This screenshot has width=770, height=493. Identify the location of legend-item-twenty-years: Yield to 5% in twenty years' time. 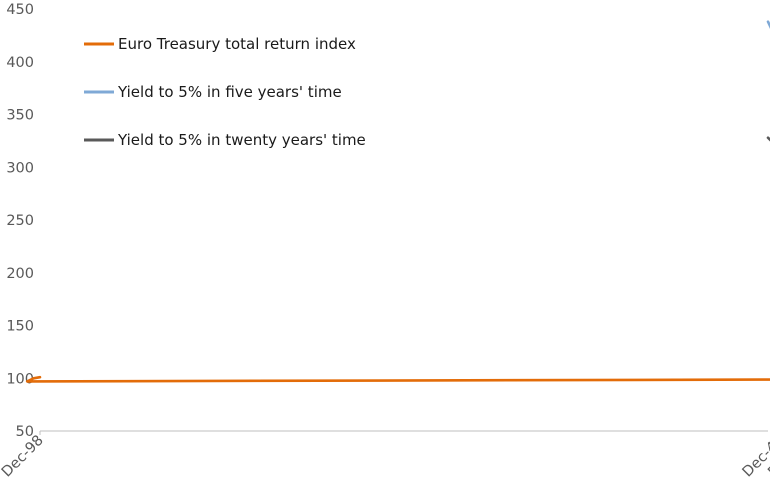
(225, 140).